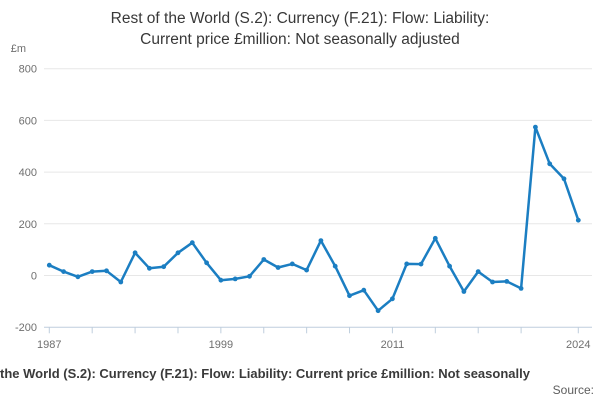  What do you see at coordinates (313, 345) in the screenshot?
I see `x-tick-labels: 1987 1999 2011 2024` at bounding box center [313, 345].